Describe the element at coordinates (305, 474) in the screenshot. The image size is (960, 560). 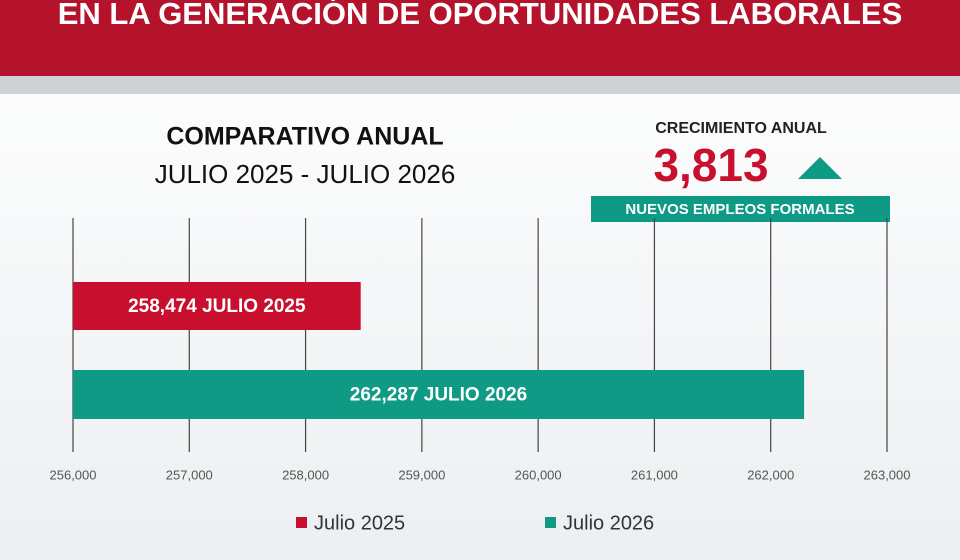
I see `x-tick-label: 258,000` at that location.